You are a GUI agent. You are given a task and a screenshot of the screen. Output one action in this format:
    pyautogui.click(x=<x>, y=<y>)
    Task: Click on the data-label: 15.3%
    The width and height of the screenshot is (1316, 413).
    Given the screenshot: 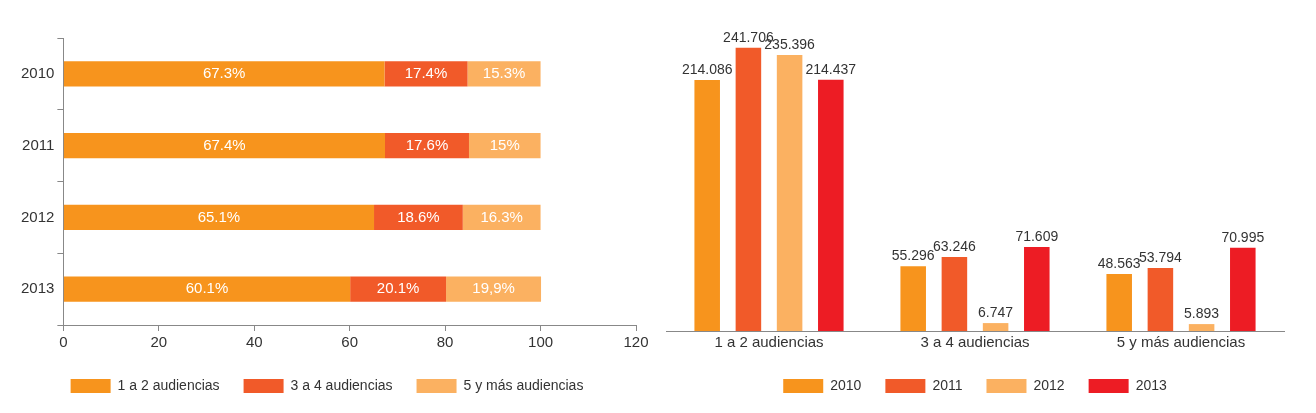 What is the action you would take?
    pyautogui.click(x=504, y=73)
    